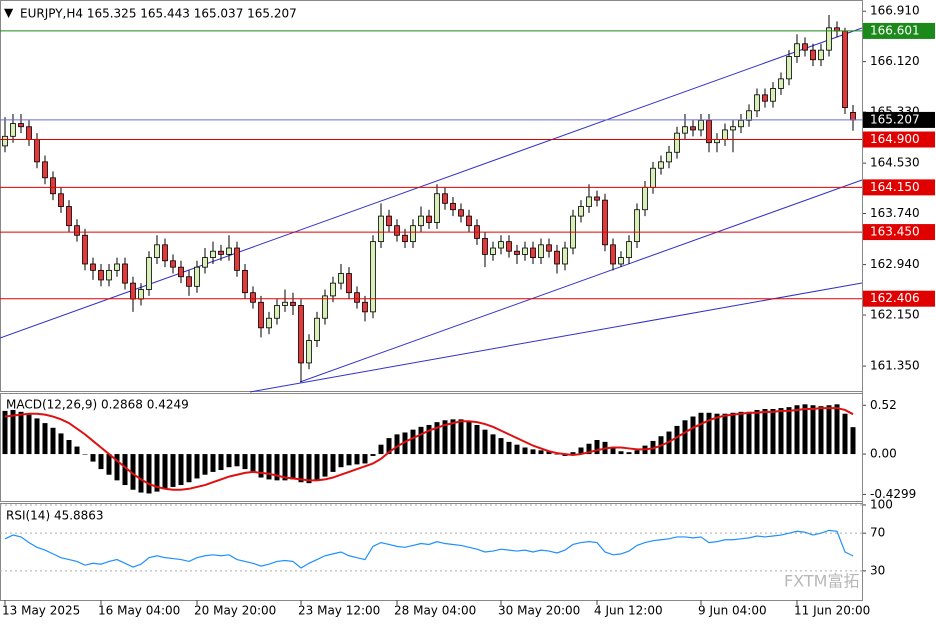 The width and height of the screenshot is (936, 624). I want to click on price-level-label: 164.150, so click(895, 187).